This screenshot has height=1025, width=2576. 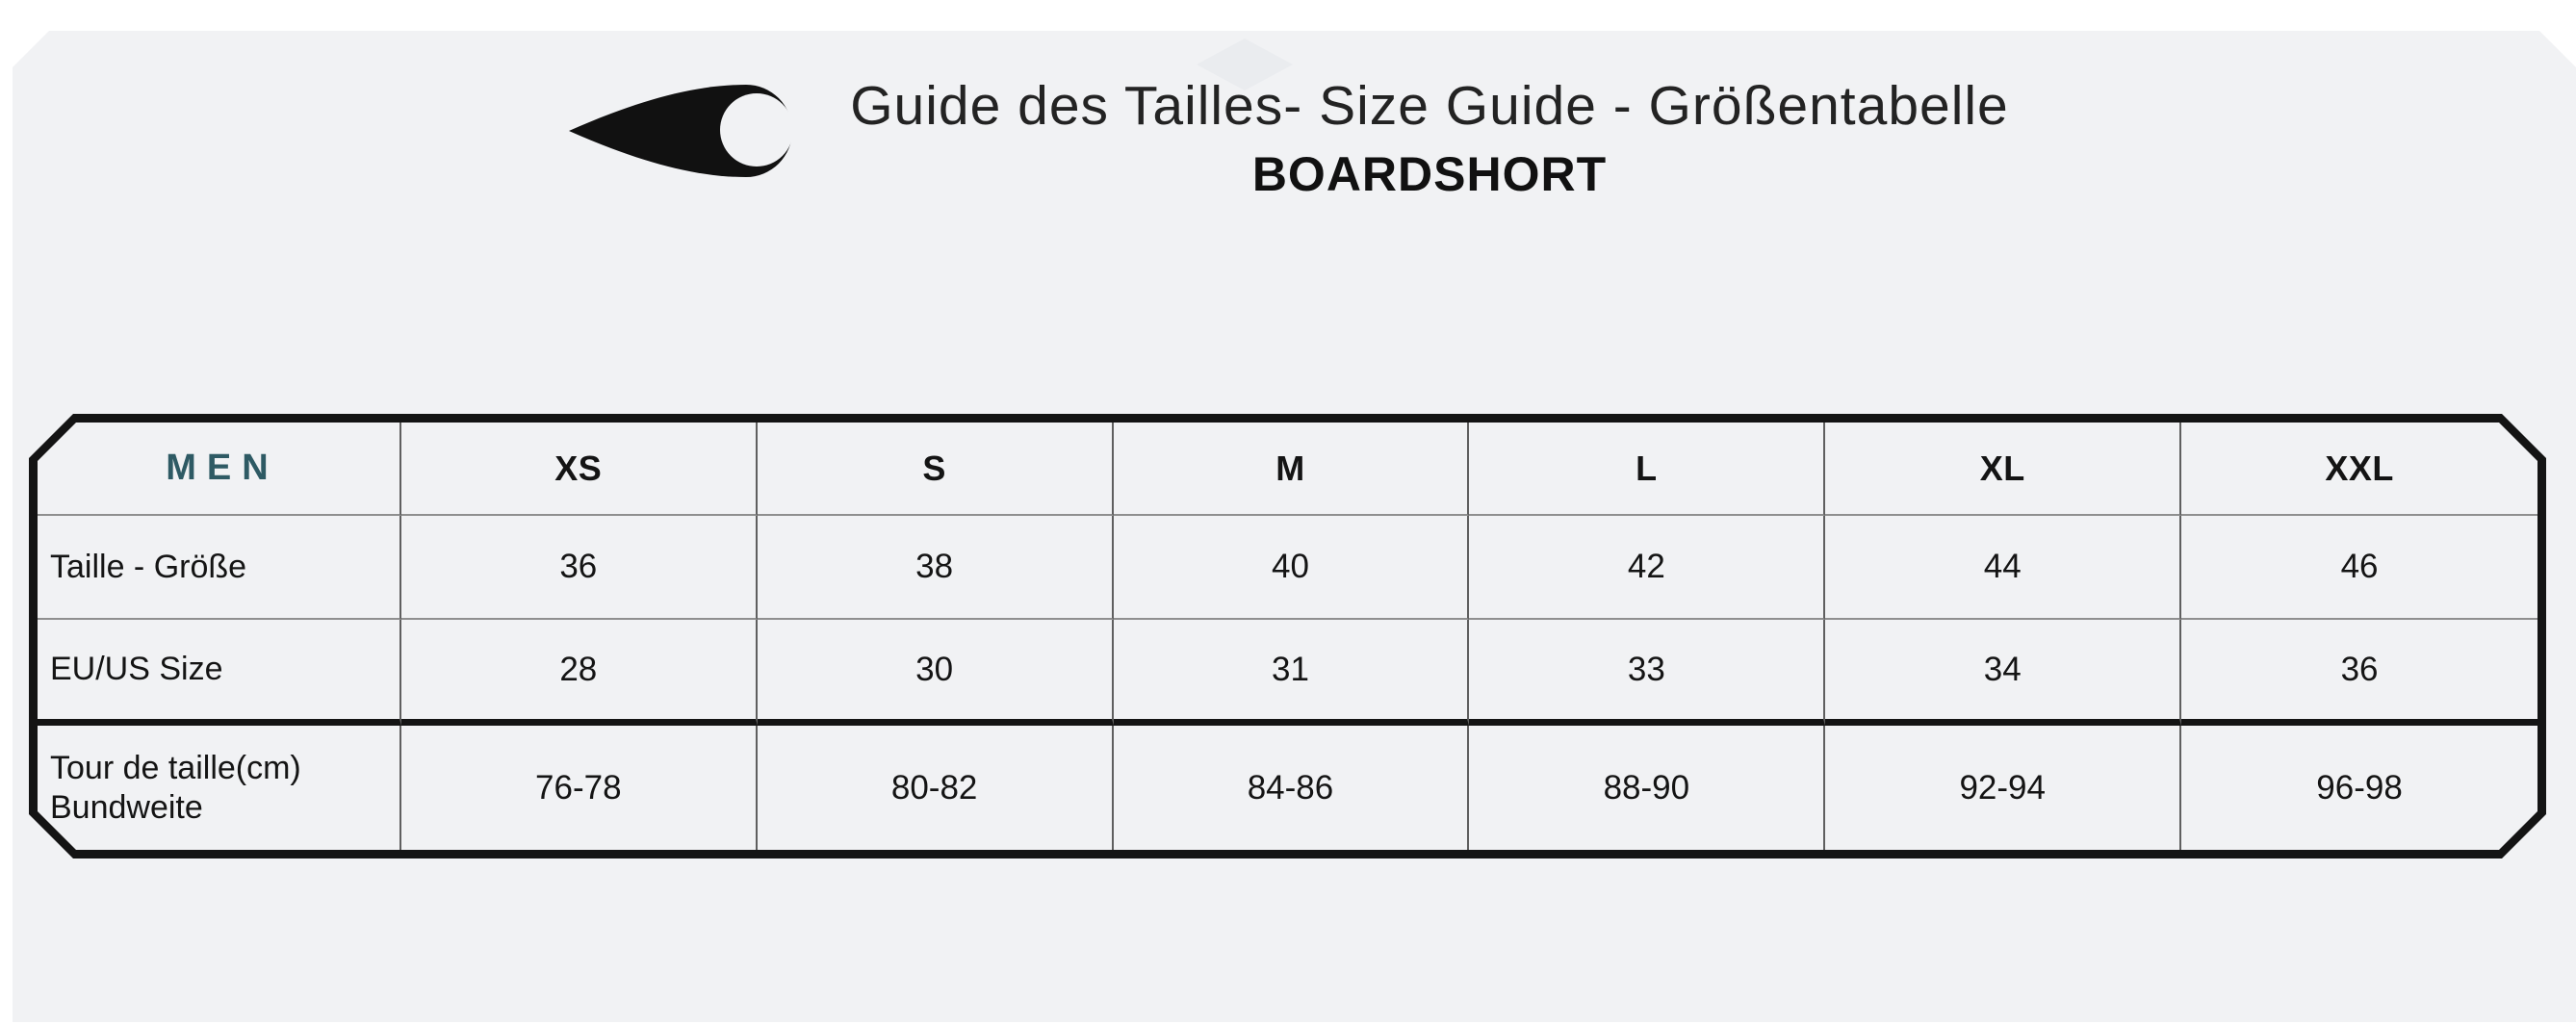 I want to click on table-cell: 38, so click(x=936, y=568).